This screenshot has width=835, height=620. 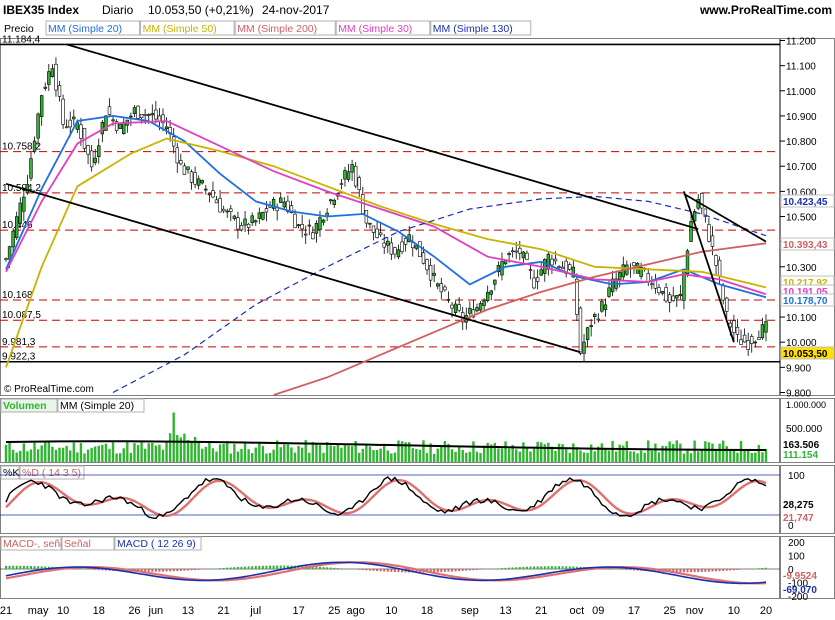 What do you see at coordinates (375, 29) in the screenshot?
I see `indicator-label-3: MM (Simple 30)` at bounding box center [375, 29].